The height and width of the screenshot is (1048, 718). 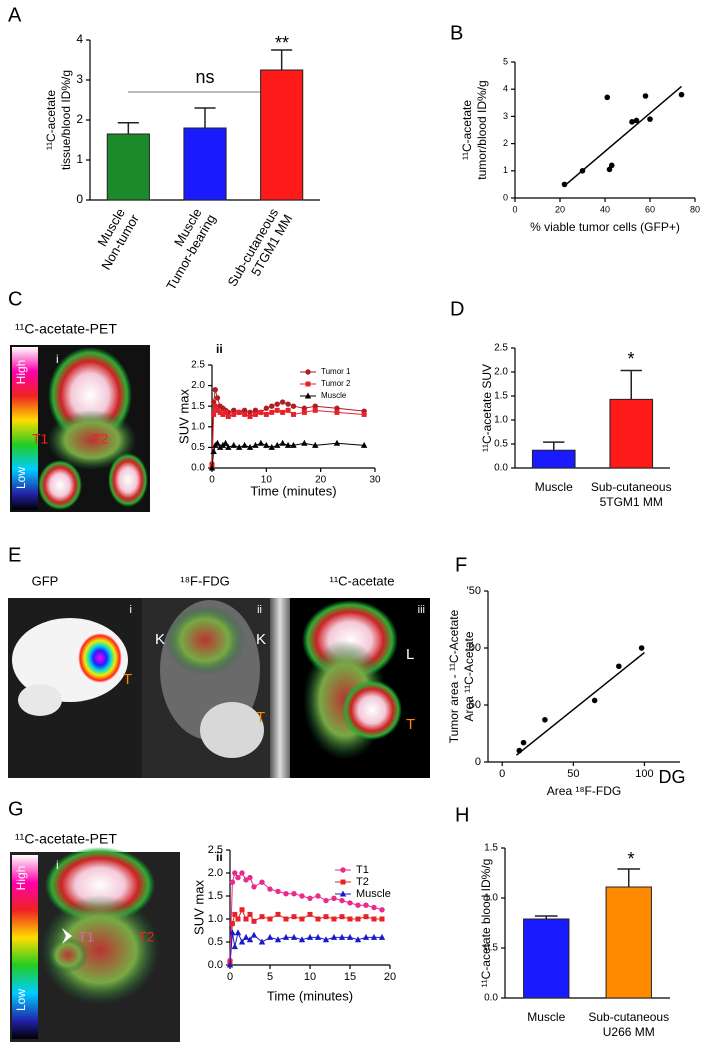 I want to click on x-axis-label: Area ¹⁸F-FDG, so click(x=584, y=791).